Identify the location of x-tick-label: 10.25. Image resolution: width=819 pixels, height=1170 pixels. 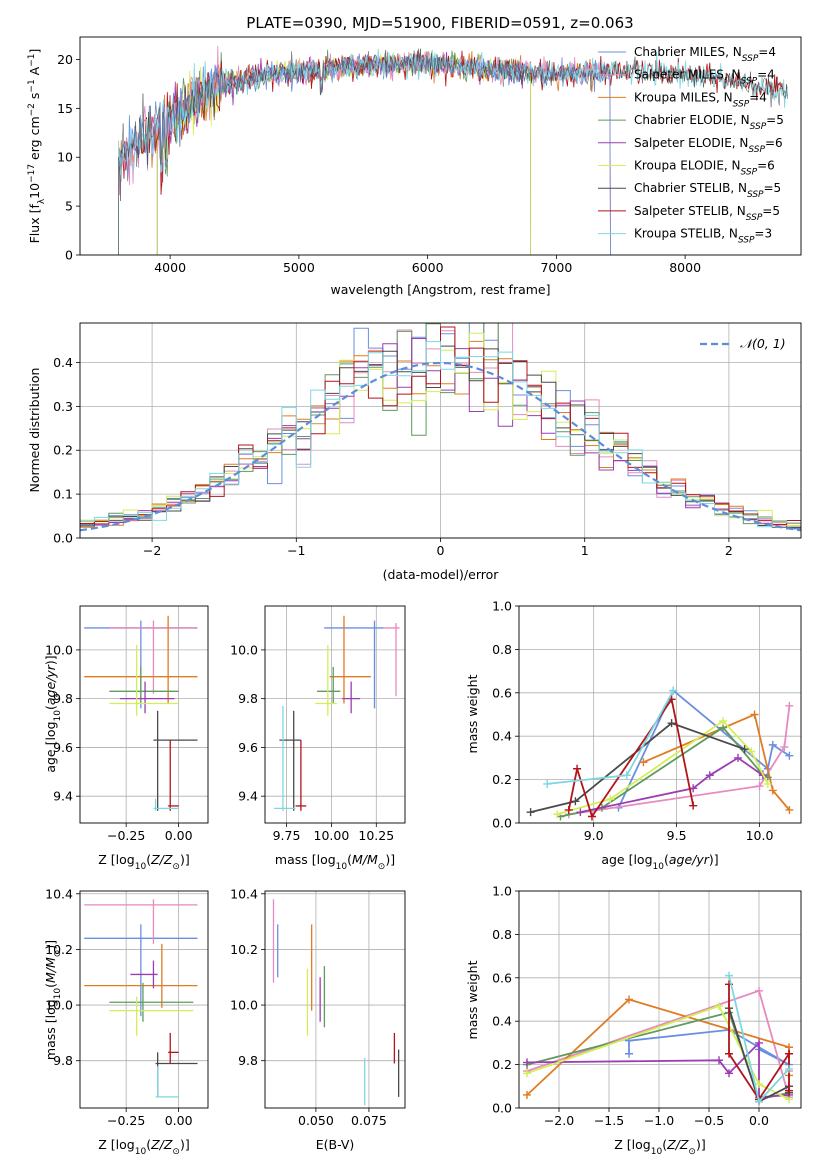
(376, 835).